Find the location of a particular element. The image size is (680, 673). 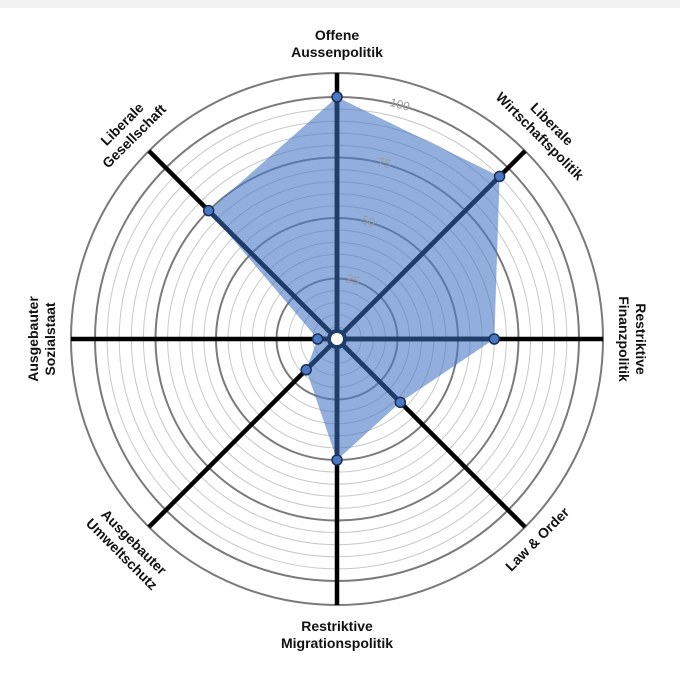

tick-label: 75 is located at coordinates (384, 162).